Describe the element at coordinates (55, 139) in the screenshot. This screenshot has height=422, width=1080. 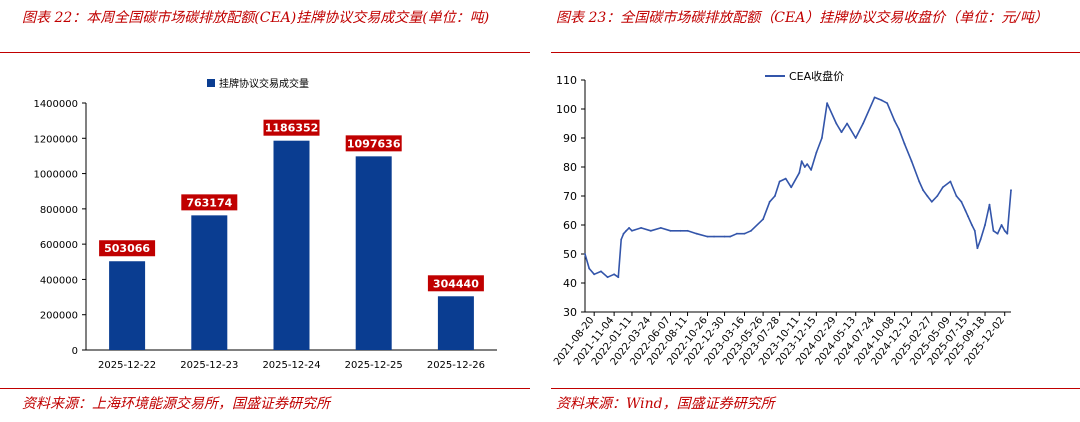
I see `bar-y-tick-label: 1200000` at that location.